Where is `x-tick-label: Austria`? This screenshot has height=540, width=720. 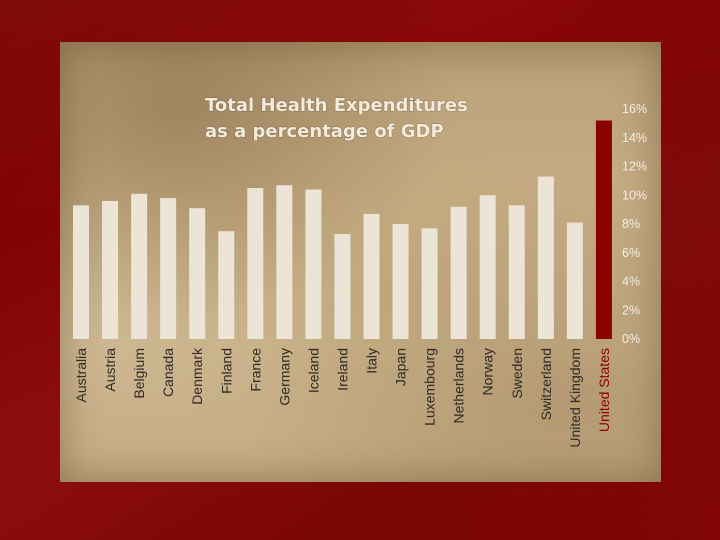
x-tick-label: Austria is located at coordinates (110, 370).